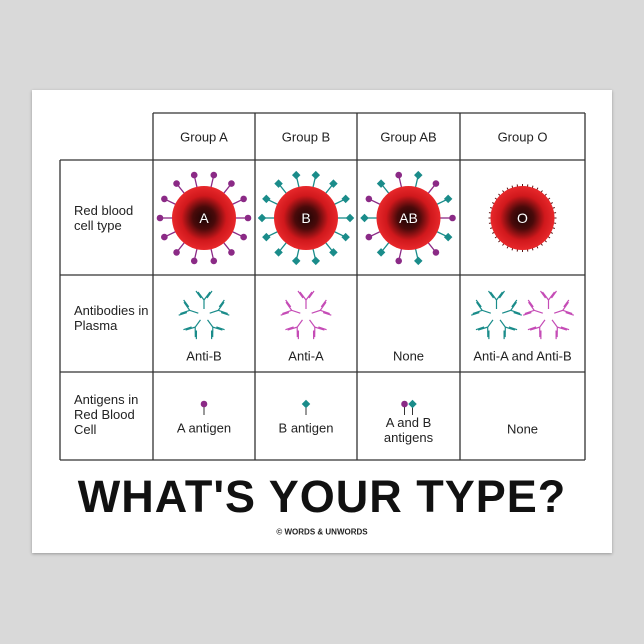 Image resolution: width=644 pixels, height=644 pixels. I want to click on cell-type: O, so click(522, 218).